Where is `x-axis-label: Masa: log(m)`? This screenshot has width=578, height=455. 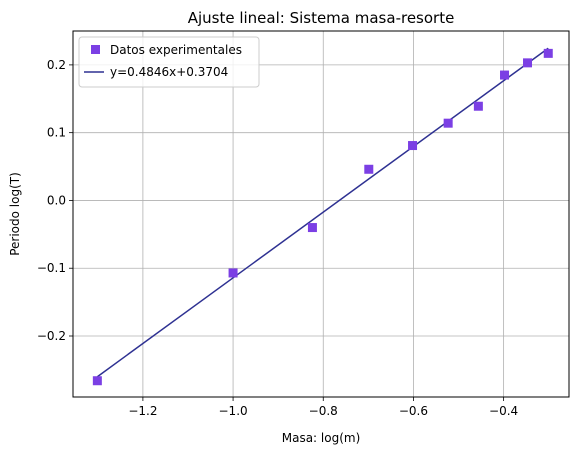 x-axis-label: Masa: log(m) is located at coordinates (321, 438).